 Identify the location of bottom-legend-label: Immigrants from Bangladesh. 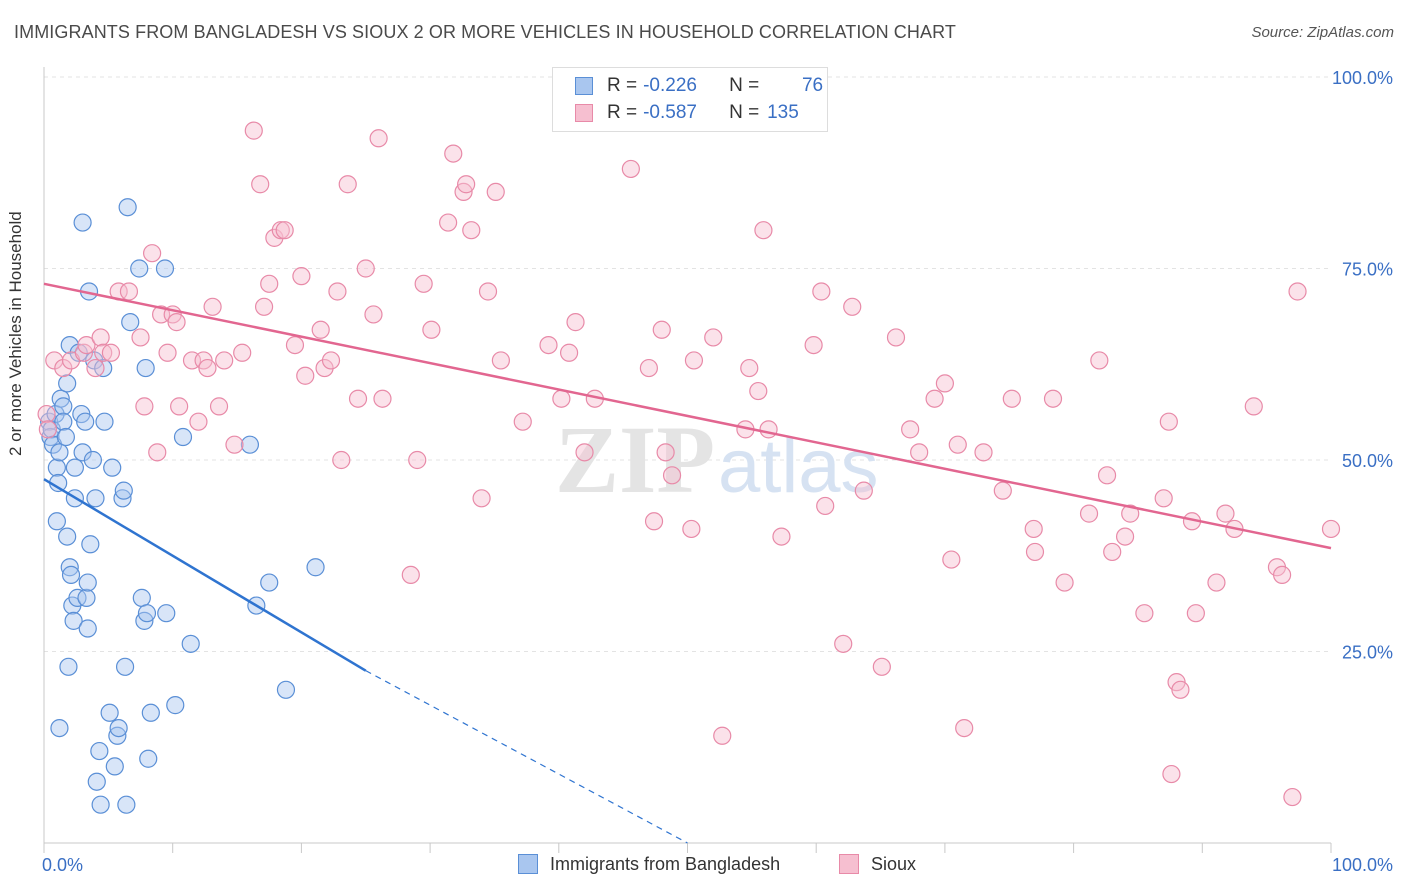
(665, 863).